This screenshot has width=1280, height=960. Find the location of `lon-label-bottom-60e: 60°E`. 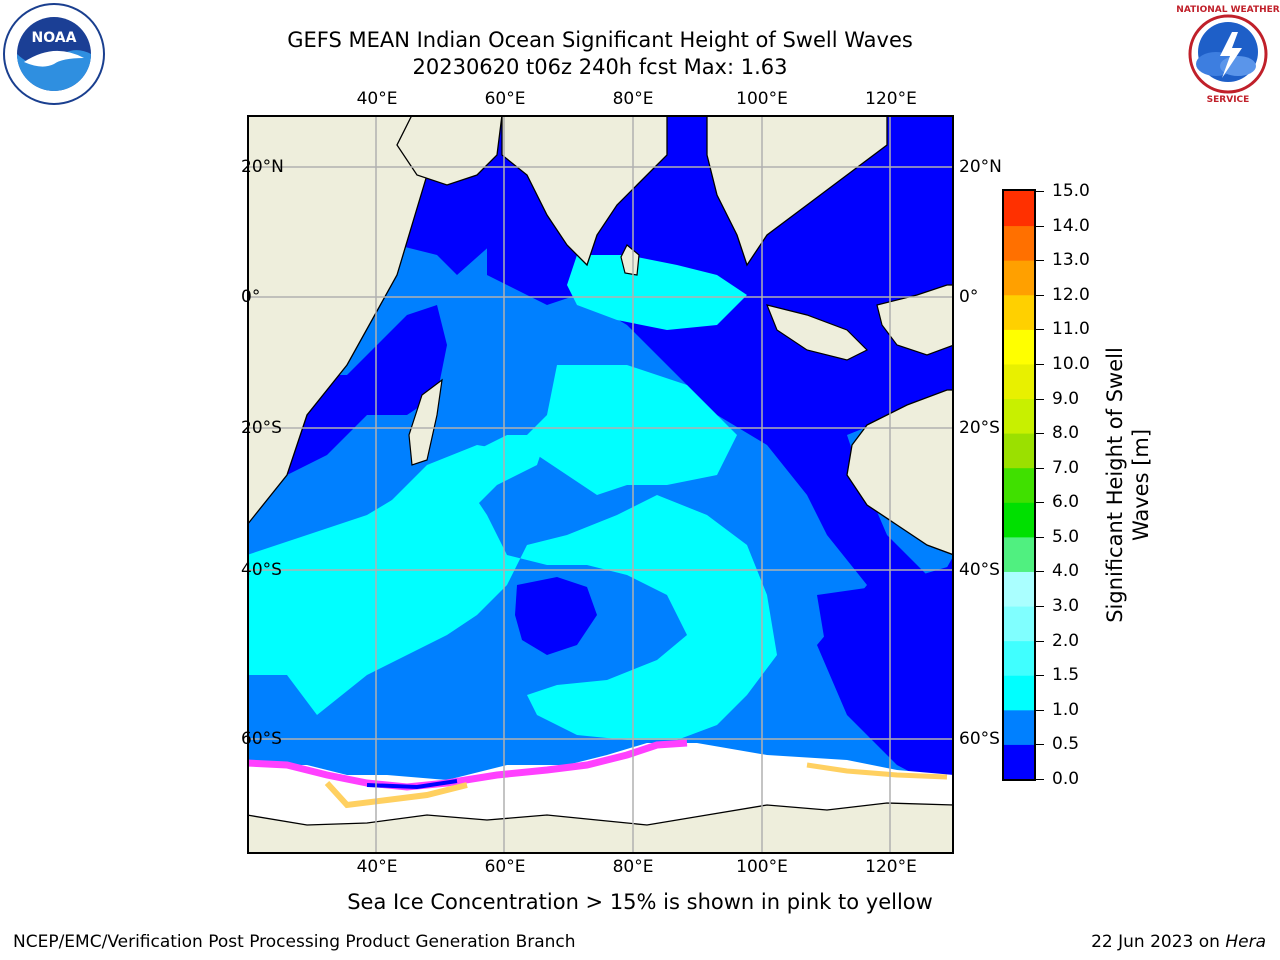

lon-label-bottom-60e: 60°E is located at coordinates (505, 867).